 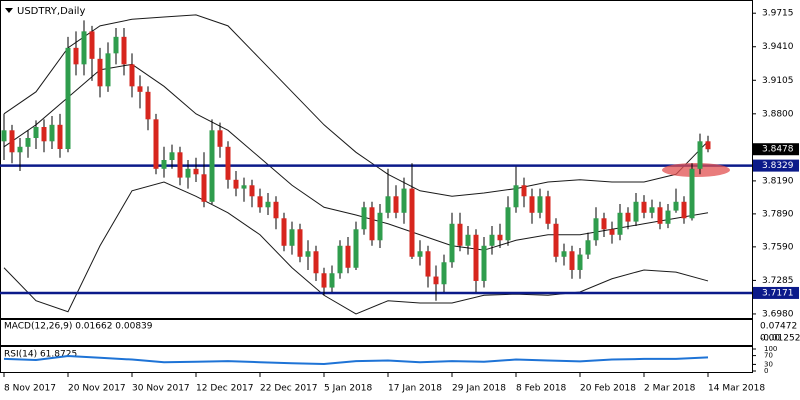 I want to click on x-tick-label: 5 Jan 2018, so click(x=348, y=389).